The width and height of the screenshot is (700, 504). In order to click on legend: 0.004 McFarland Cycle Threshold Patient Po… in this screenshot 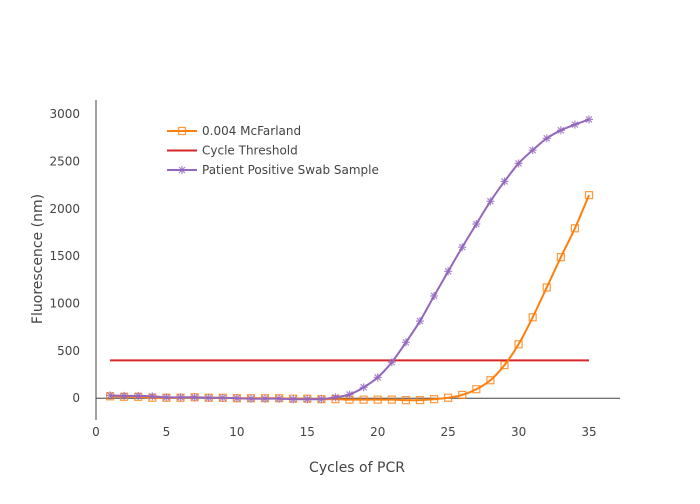, I will do `click(273, 150)`.